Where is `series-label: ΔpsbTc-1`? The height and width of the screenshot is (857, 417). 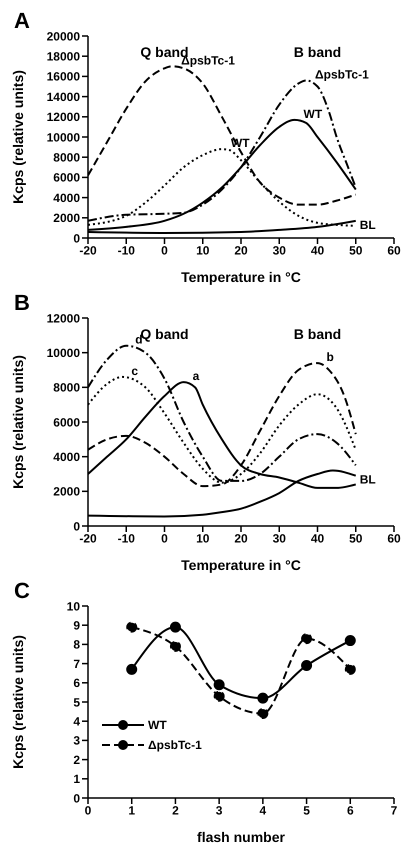
series-label: ΔpsbTc-1 is located at coordinates (342, 74).